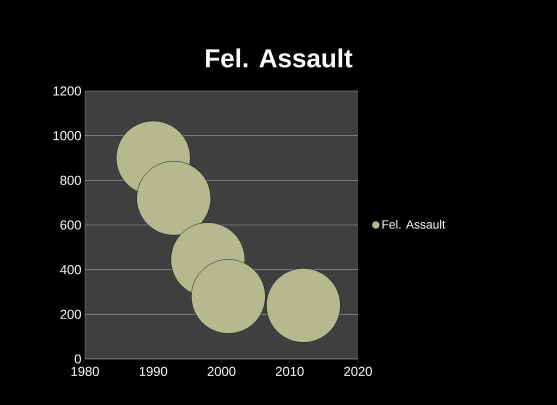  I want to click on legend-label: Fel. Assault, so click(414, 224).